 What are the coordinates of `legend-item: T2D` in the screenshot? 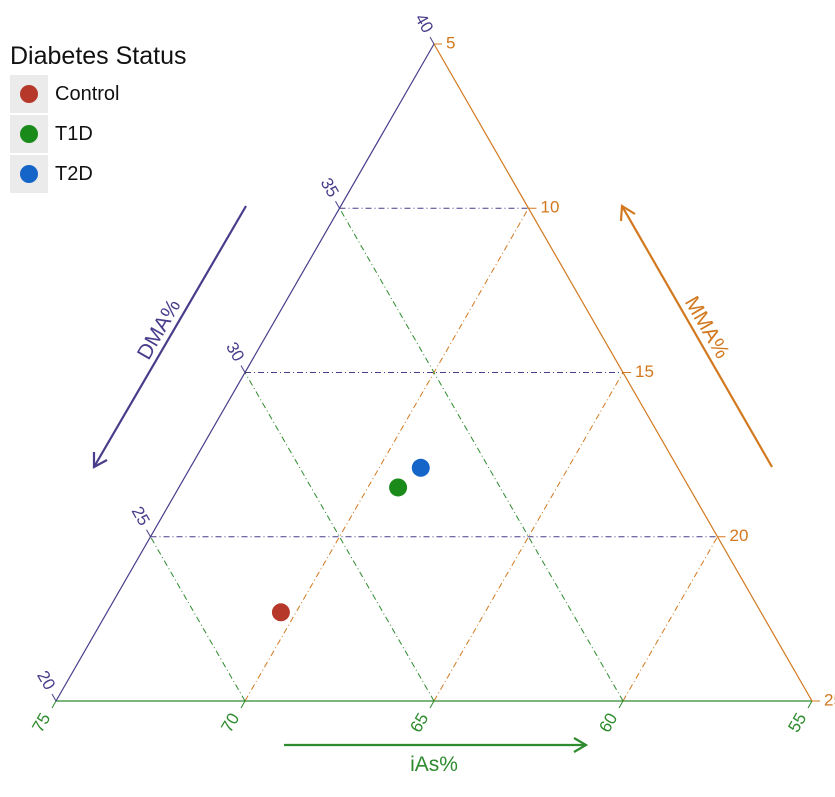 It's located at (98, 174).